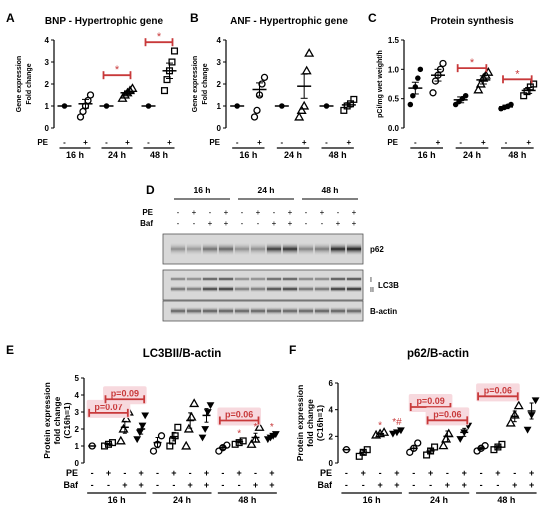 The image size is (550, 521). What do you see at coordinates (157, 473) in the screenshot?
I see `row-sign-e-0-4: -` at bounding box center [157, 473].